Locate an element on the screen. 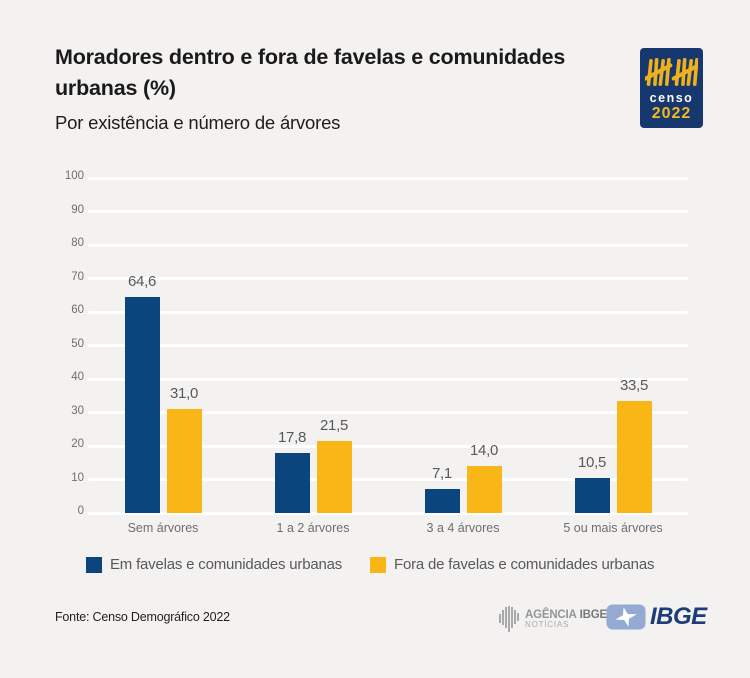  x-category-label-2: 3 a 4 árvores is located at coordinates (463, 528).